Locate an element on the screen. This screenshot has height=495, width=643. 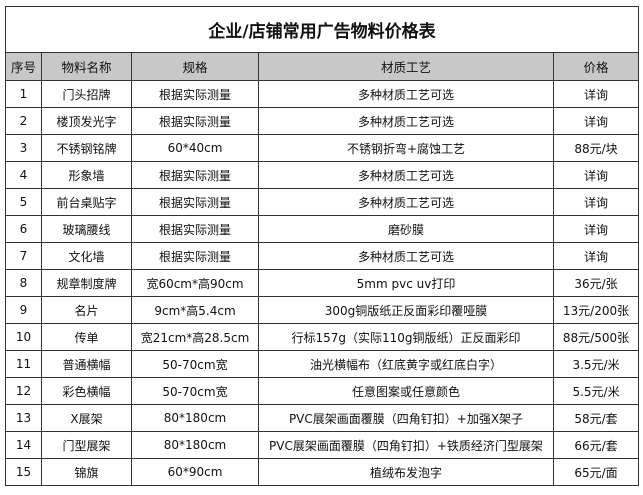
cell-spec: 9cm*高5.4cm is located at coordinates (195, 310).